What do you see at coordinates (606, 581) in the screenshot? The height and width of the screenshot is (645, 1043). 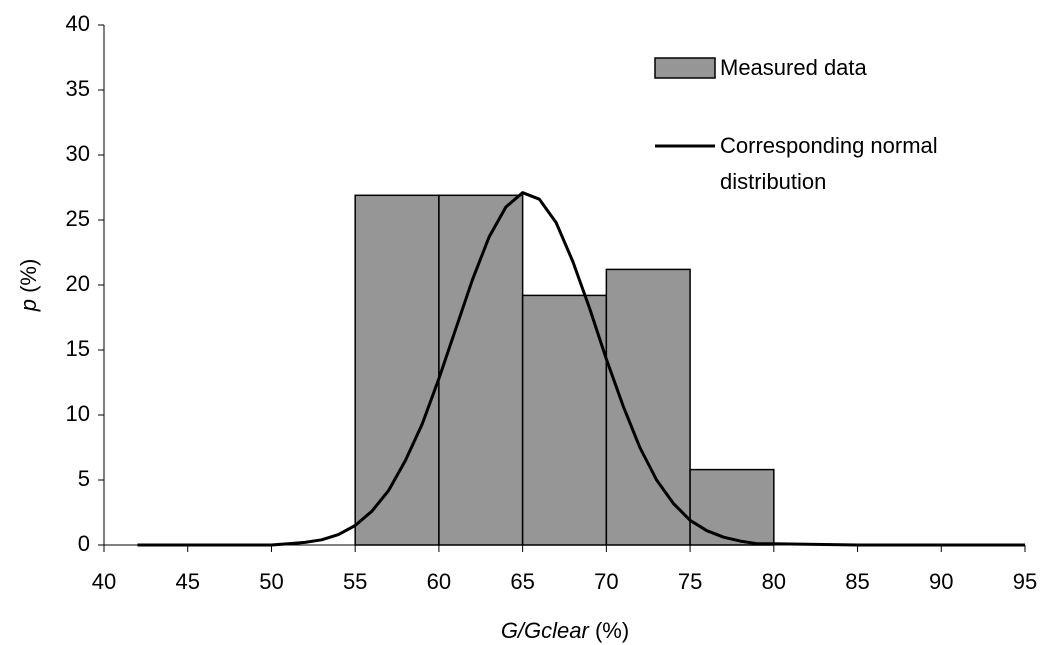 I see `x-tick-label: 70` at bounding box center [606, 581].